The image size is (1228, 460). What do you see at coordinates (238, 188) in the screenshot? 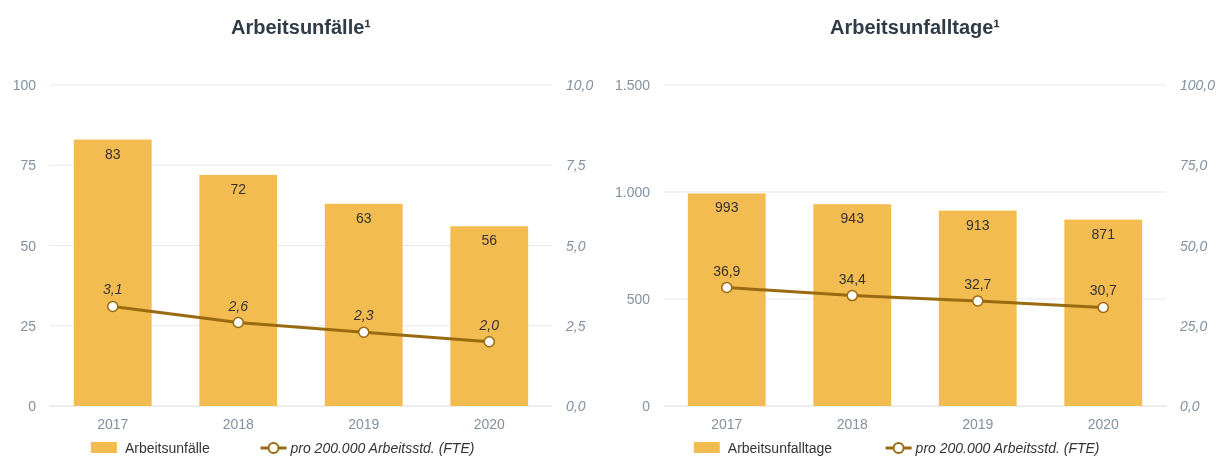
I see `data-label: 72` at bounding box center [238, 188].